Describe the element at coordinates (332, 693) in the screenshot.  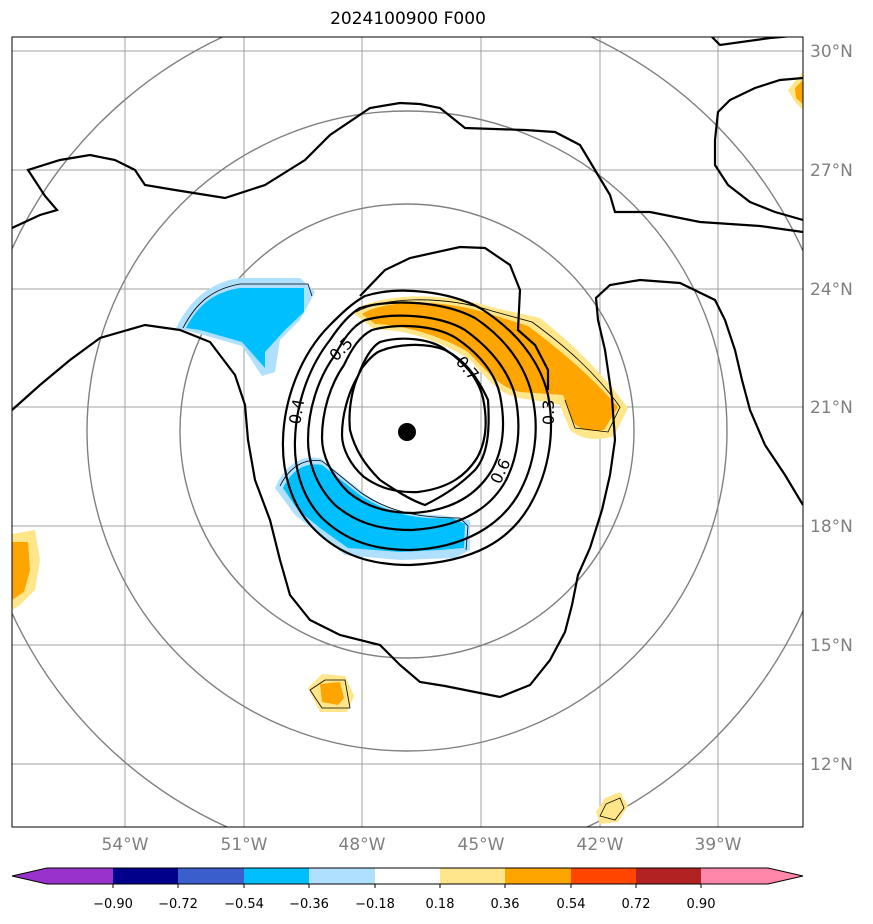
I see `positive-region-south-core` at that location.